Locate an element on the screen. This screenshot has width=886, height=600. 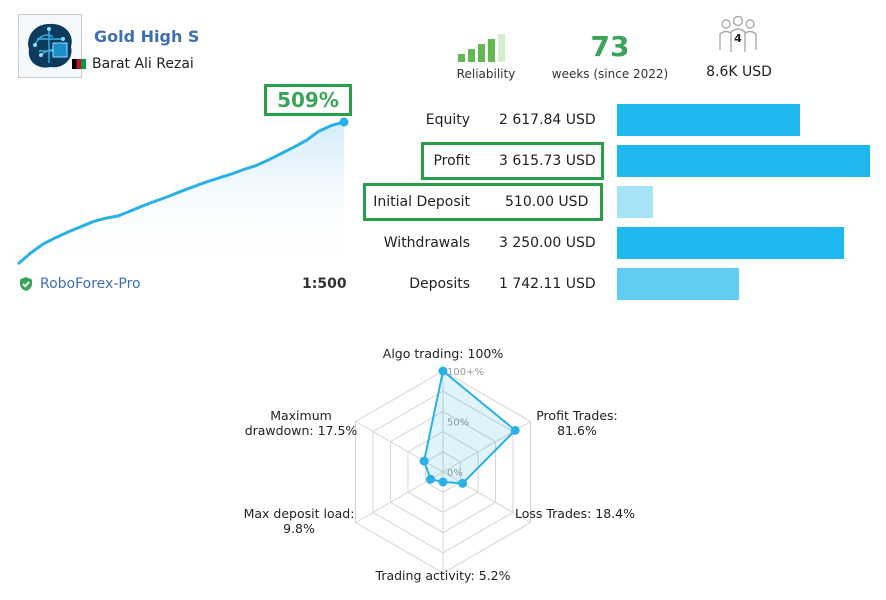
broker: RoboForex-Pro is located at coordinates (79, 284).